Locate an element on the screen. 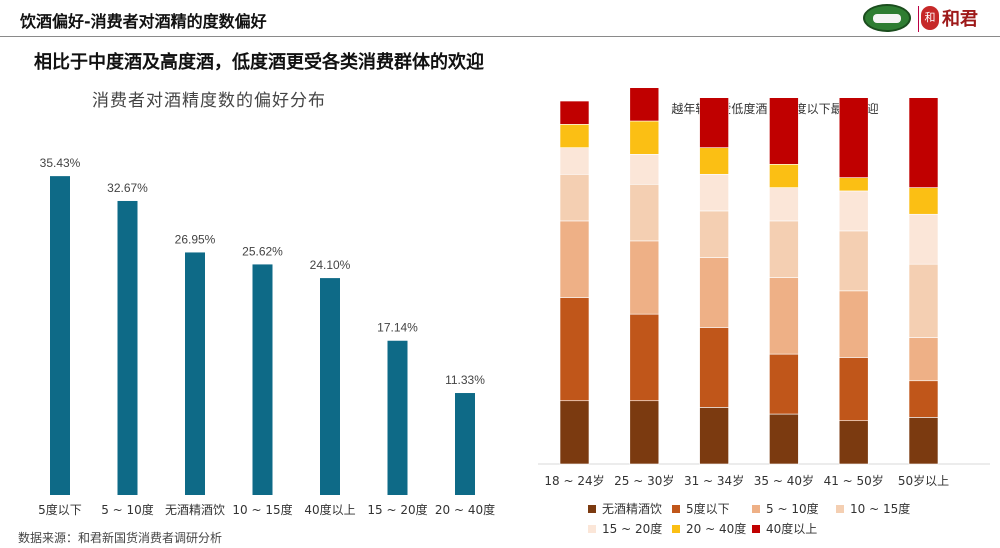  bar-value-label: 11.33% is located at coordinates (465, 380).